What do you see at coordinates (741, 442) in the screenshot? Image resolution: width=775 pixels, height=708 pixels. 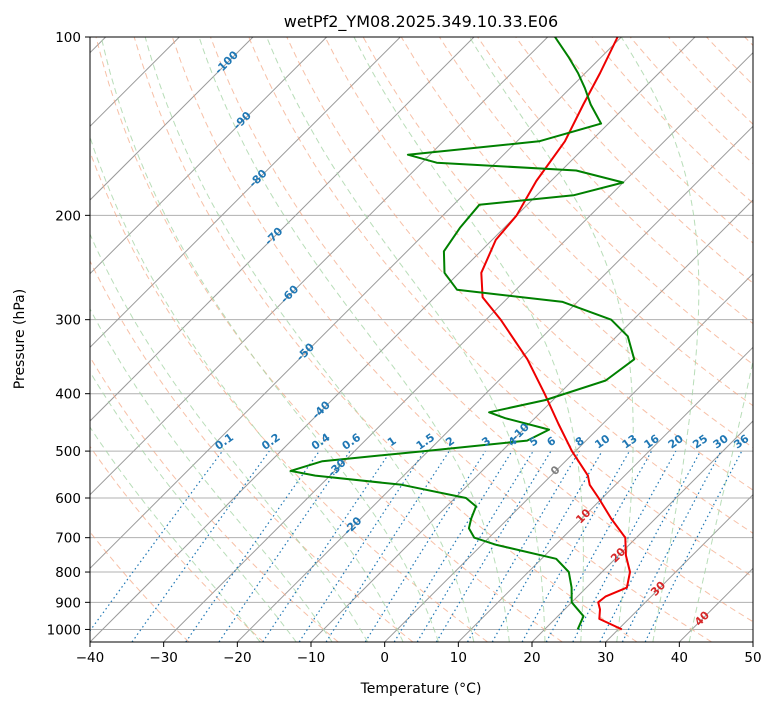 I see `mixing-ratio-label: 36` at bounding box center [741, 442].